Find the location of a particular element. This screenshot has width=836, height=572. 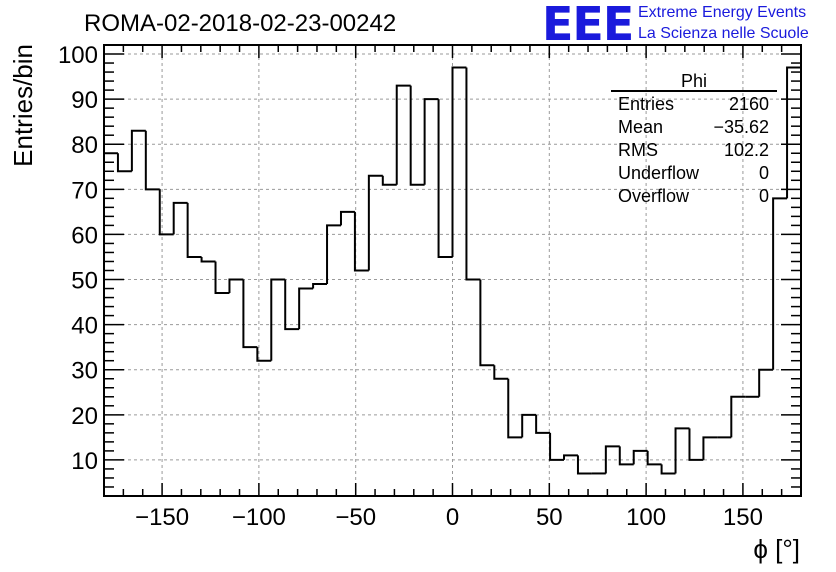

brand-line-2: La Scienza nelle Scuole is located at coordinates (723, 33).